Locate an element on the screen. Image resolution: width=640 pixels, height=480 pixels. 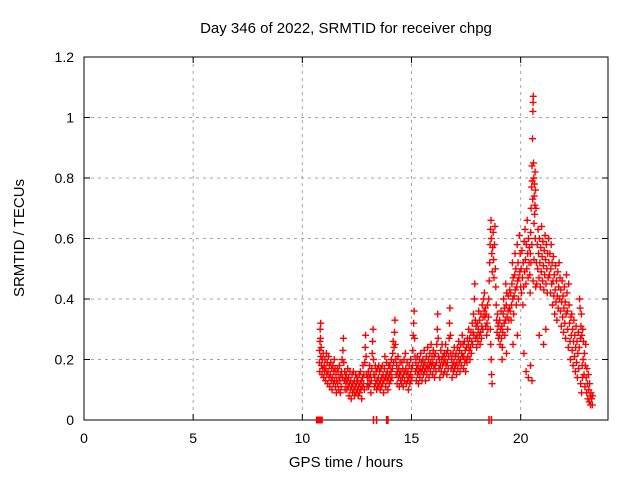
x-axis-label: GPS time / hours is located at coordinates (346, 462).